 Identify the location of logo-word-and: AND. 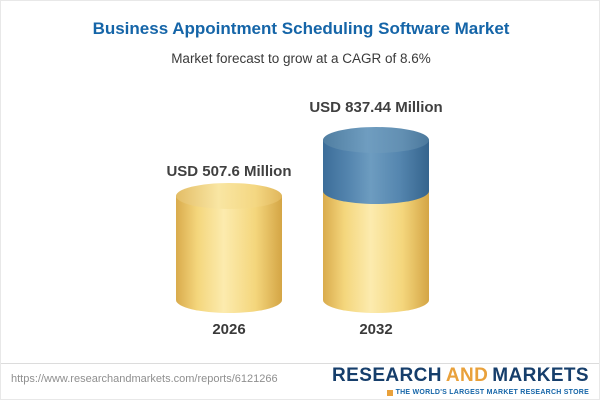
(467, 375).